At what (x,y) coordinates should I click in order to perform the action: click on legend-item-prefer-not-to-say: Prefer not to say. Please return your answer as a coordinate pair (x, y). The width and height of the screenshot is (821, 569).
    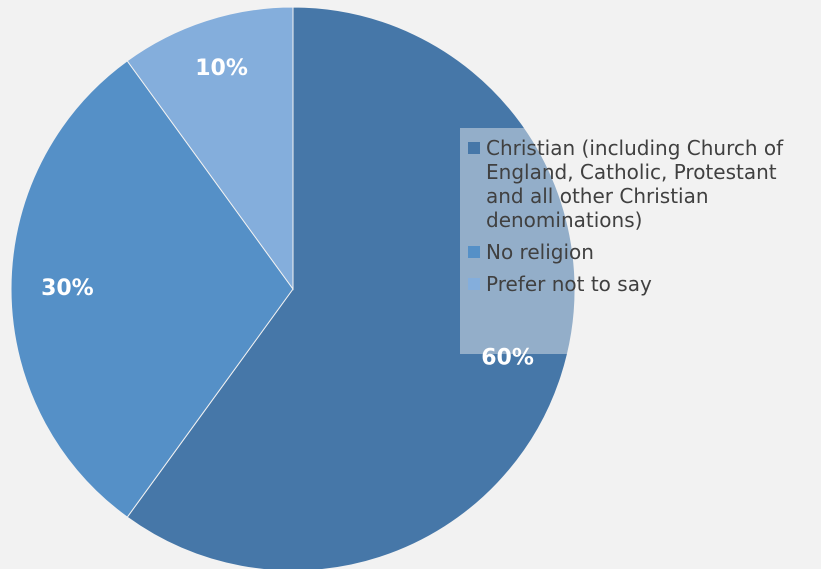
    Looking at the image, I should click on (644, 284).